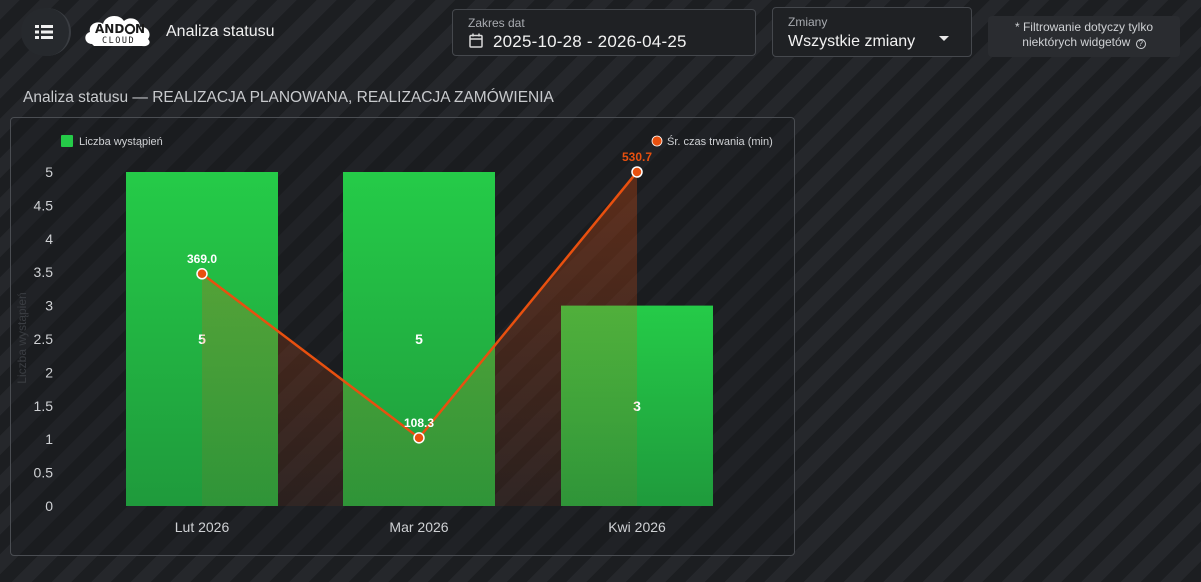 Image resolution: width=1201 pixels, height=582 pixels. I want to click on x-category-label: Lut 2026, so click(202, 527).